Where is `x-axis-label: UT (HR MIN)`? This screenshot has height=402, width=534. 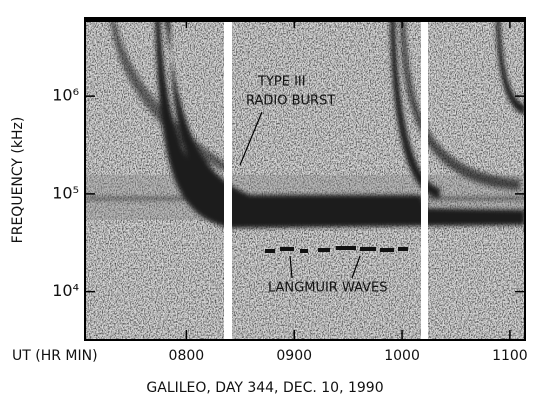
x-axis-label: UT (HR MIN) is located at coordinates (55, 356).